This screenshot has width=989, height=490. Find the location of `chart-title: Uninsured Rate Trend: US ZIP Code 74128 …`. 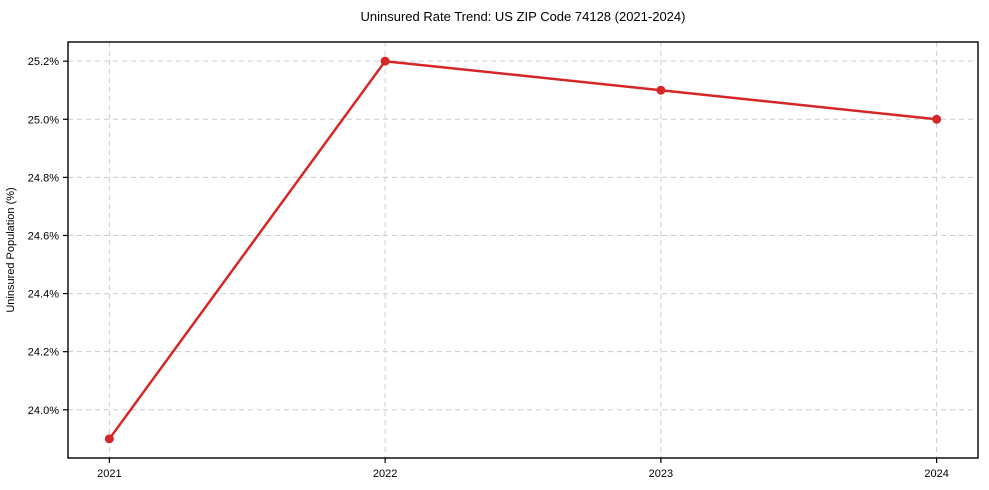

chart-title: Uninsured Rate Trend: US ZIP Code 74128 … is located at coordinates (523, 16).